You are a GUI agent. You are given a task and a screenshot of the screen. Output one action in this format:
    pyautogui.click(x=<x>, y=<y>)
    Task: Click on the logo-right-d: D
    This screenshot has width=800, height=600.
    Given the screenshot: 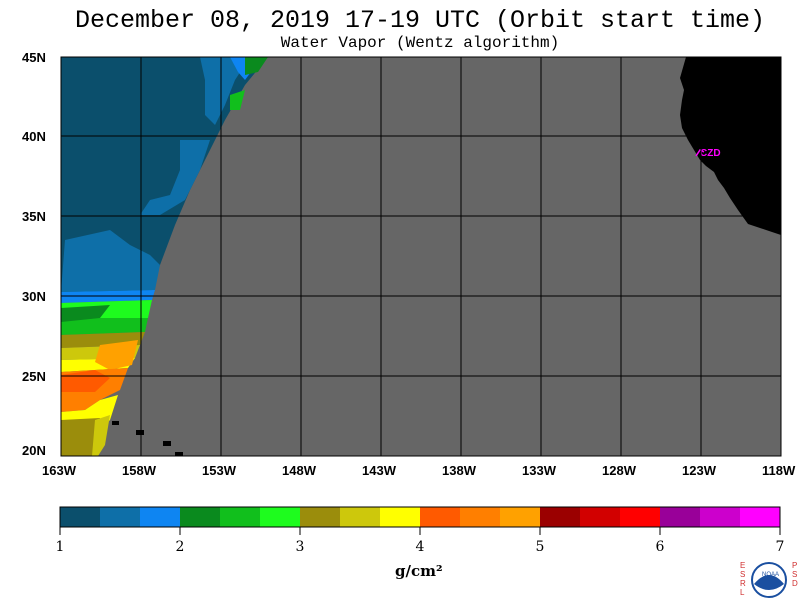 What is the action you would take?
    pyautogui.click(x=795, y=583)
    